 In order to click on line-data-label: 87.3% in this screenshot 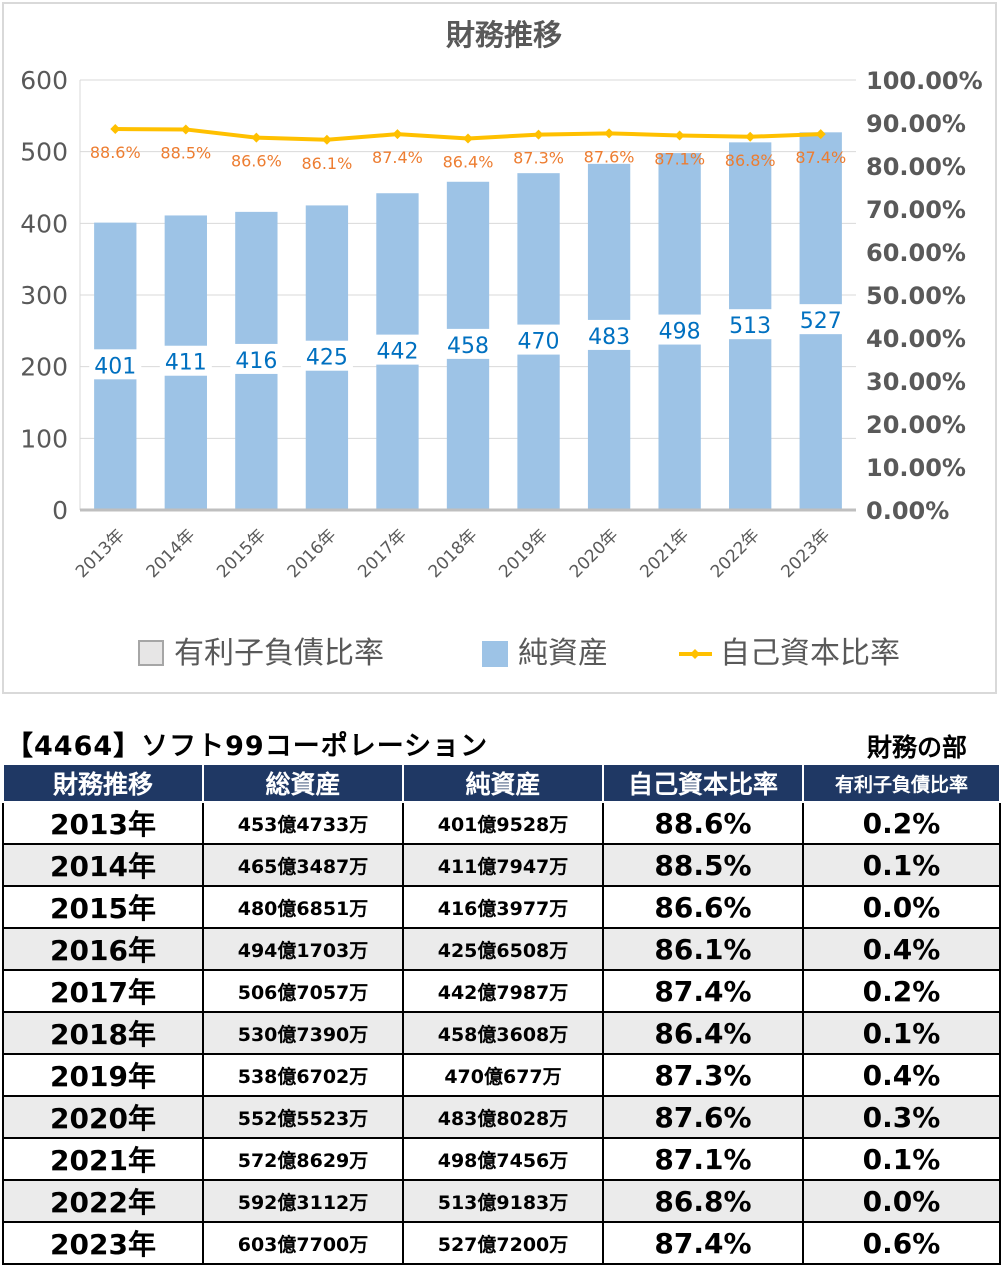, I will do `click(538, 158)`.